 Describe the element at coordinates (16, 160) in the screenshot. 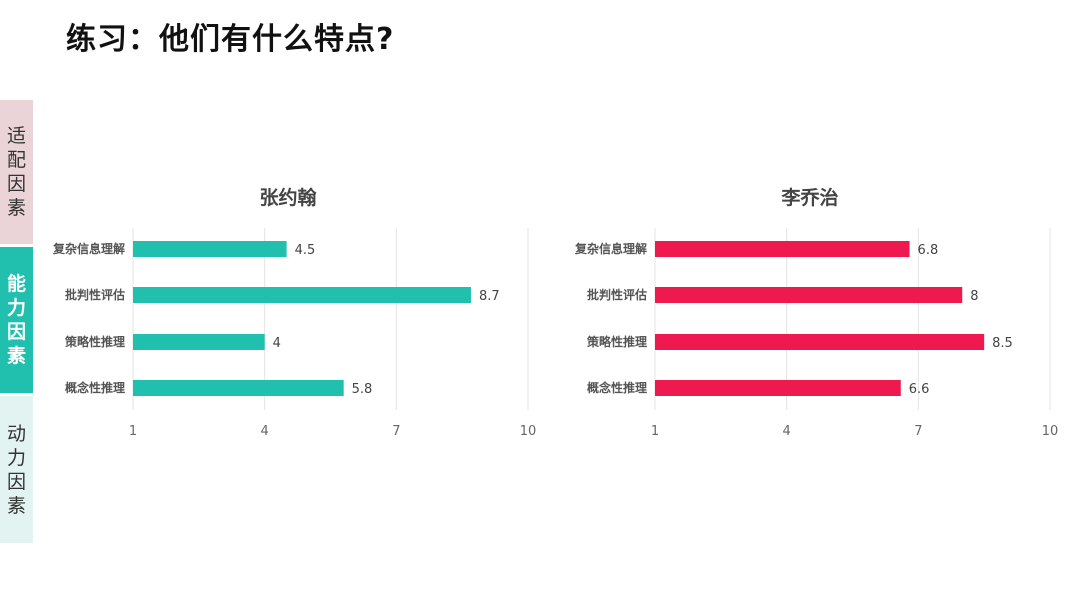

I see `side-tab-char: 配` at that location.